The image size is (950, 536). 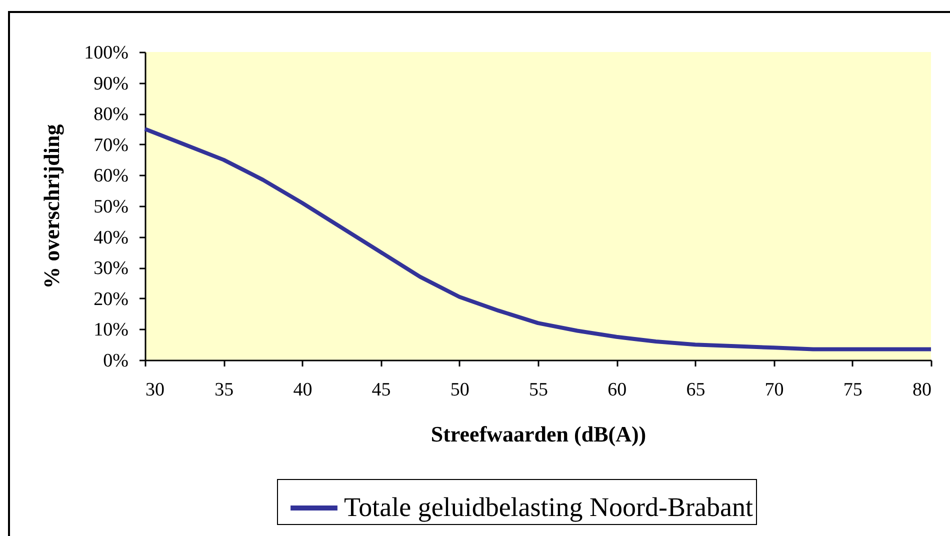 I want to click on y-tick-label: 70%, so click(x=111, y=145).